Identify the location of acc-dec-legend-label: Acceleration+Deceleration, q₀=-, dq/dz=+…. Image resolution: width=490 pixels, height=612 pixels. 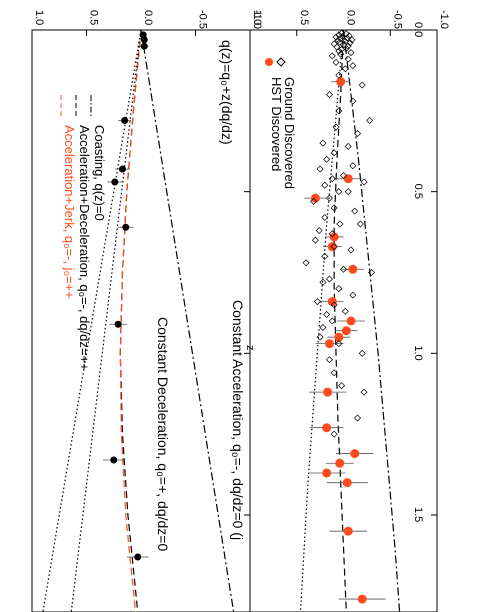
(84, 248).